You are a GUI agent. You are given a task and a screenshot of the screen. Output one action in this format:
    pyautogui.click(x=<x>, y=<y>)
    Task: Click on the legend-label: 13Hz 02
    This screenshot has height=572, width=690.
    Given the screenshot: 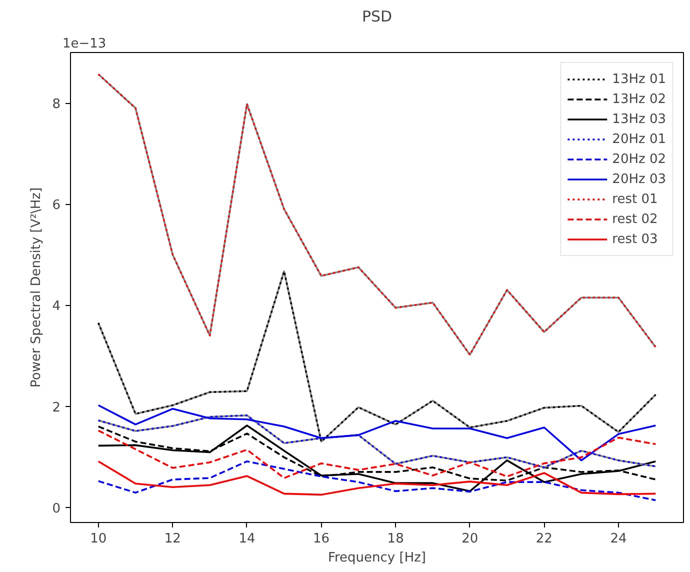 What is the action you would take?
    pyautogui.click(x=639, y=99)
    